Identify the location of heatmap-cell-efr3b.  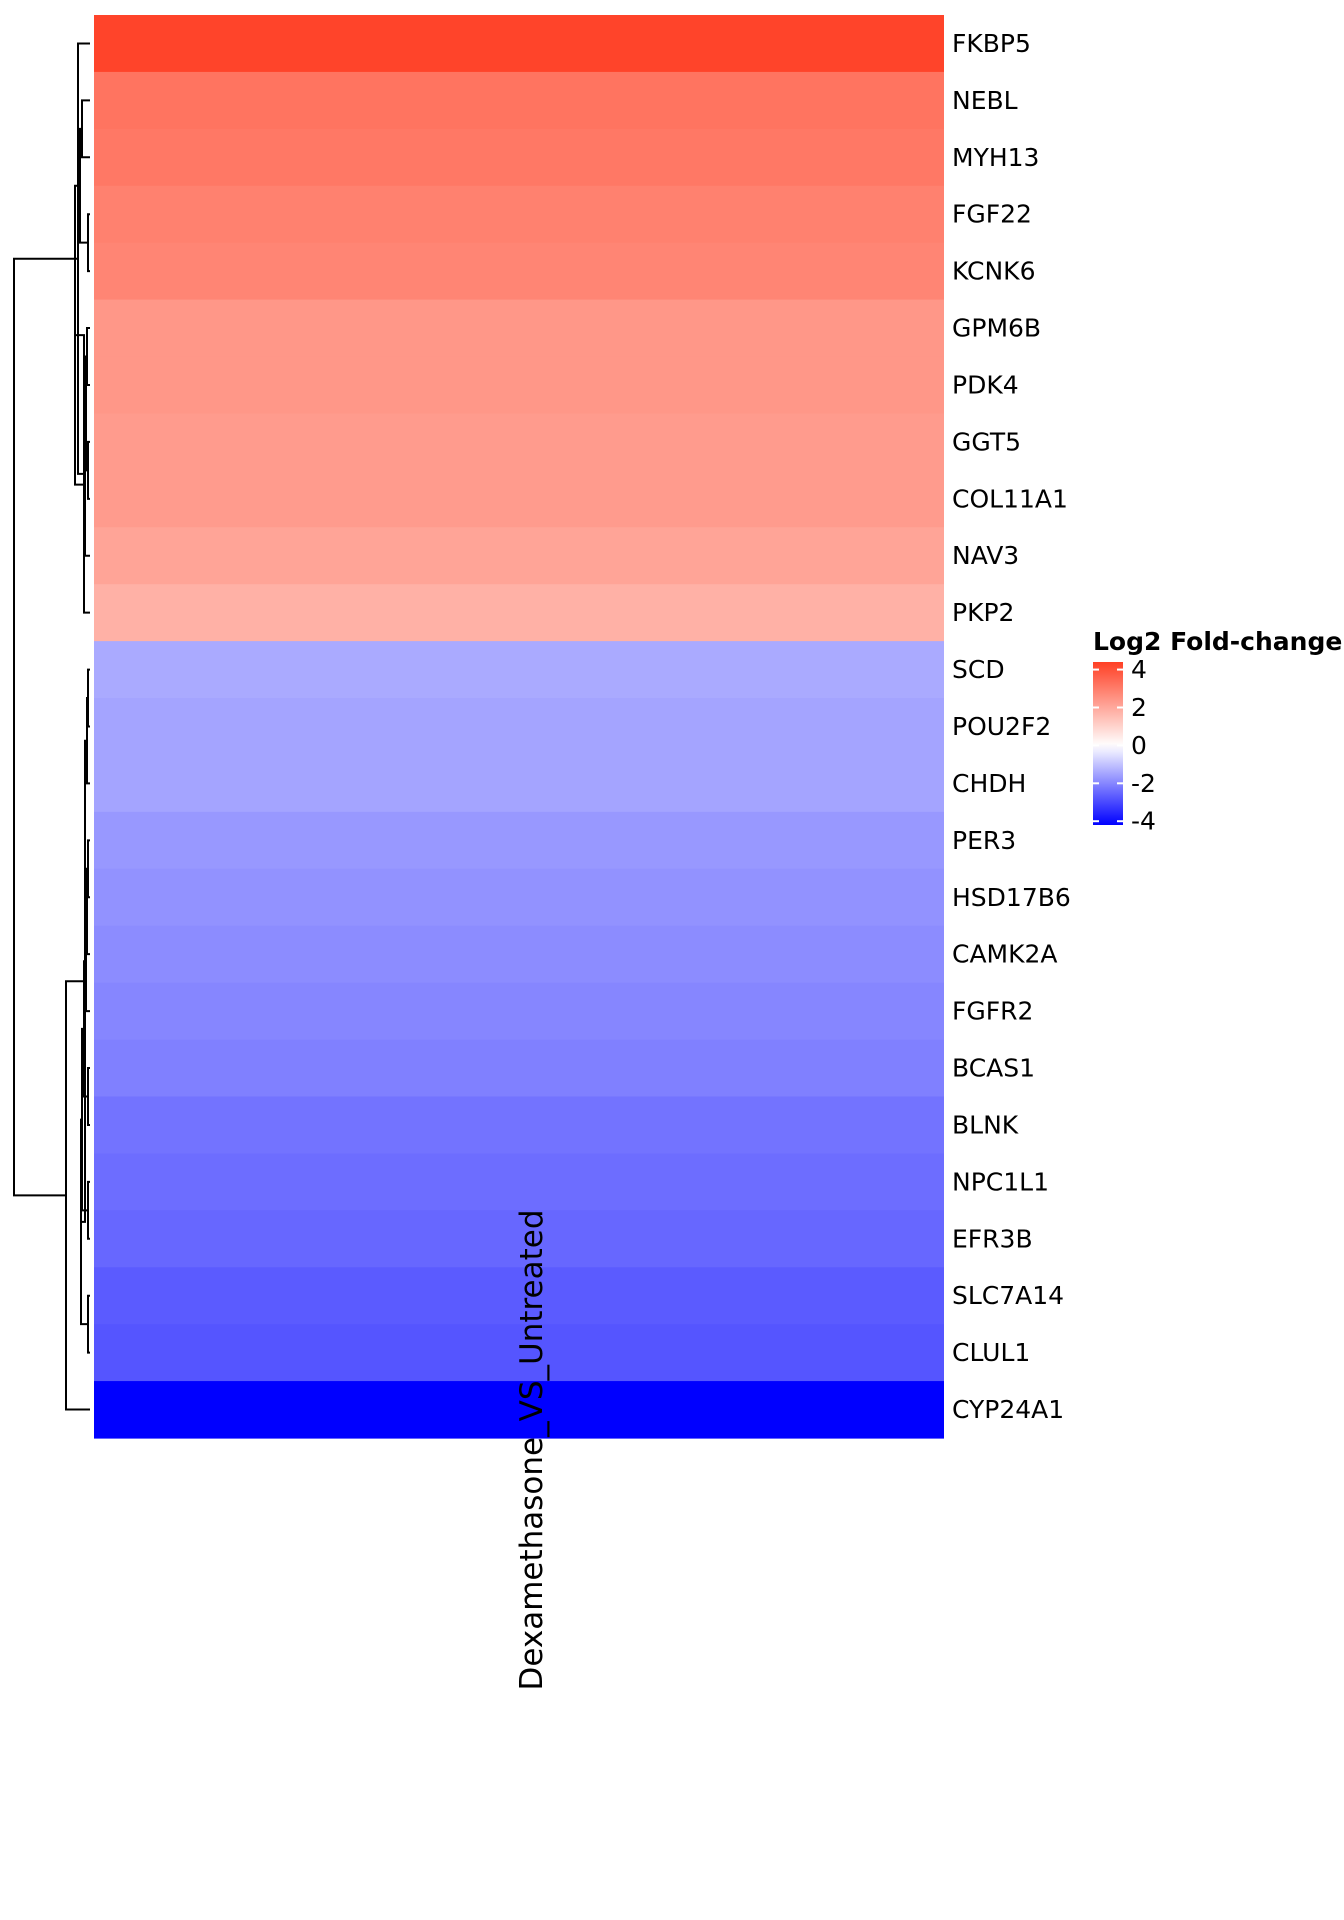
(519, 1239).